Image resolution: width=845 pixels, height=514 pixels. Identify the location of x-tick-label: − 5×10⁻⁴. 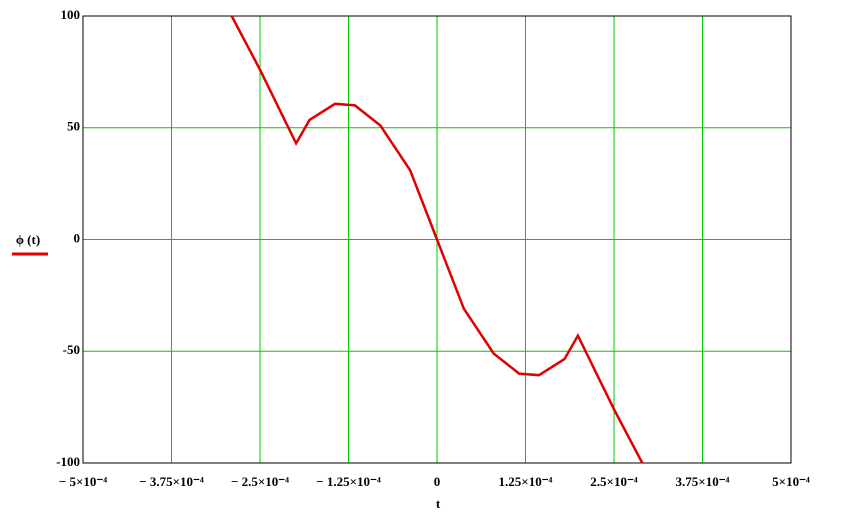
(83, 481).